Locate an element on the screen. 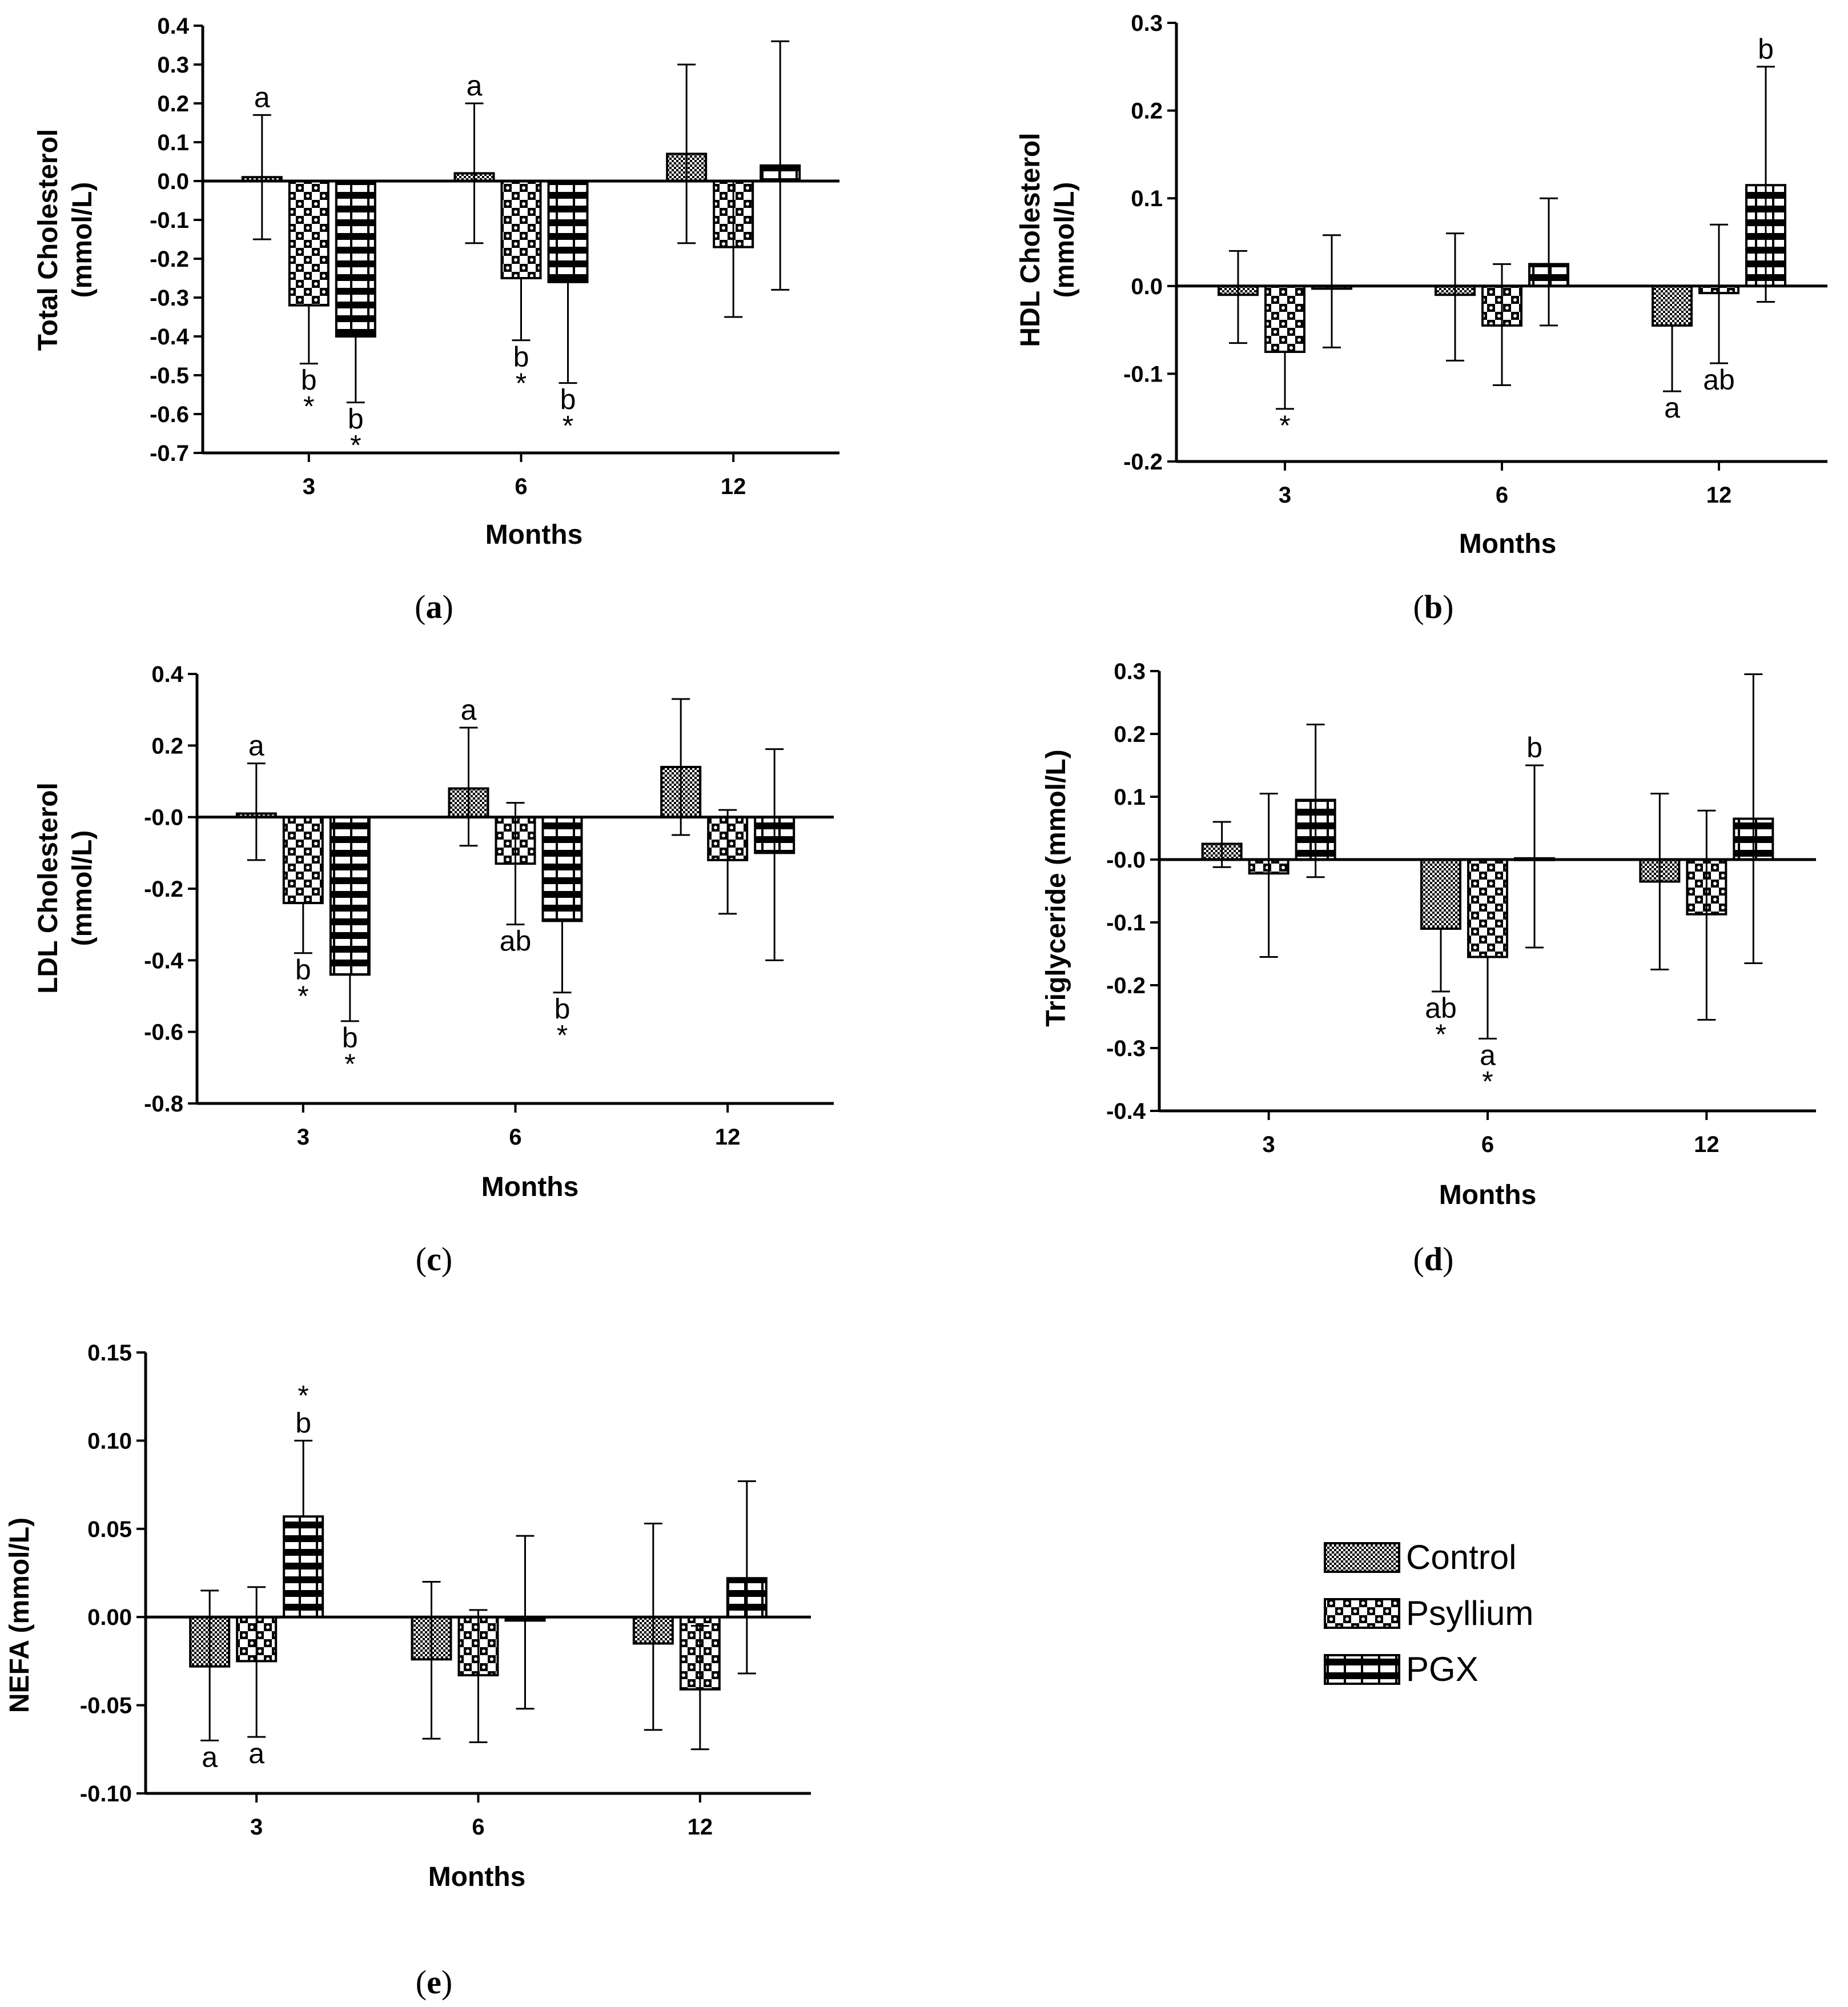  panel-a-caption-letter: a is located at coordinates (434, 606).